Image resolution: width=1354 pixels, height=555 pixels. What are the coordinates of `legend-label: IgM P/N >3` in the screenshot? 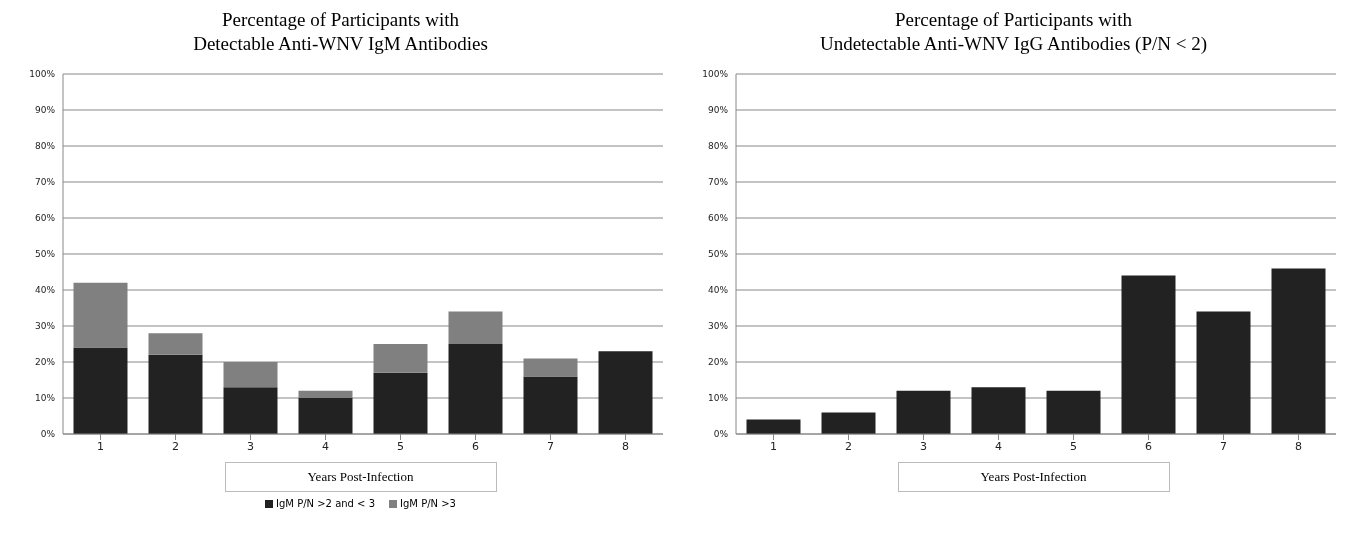 It's located at (427, 503).